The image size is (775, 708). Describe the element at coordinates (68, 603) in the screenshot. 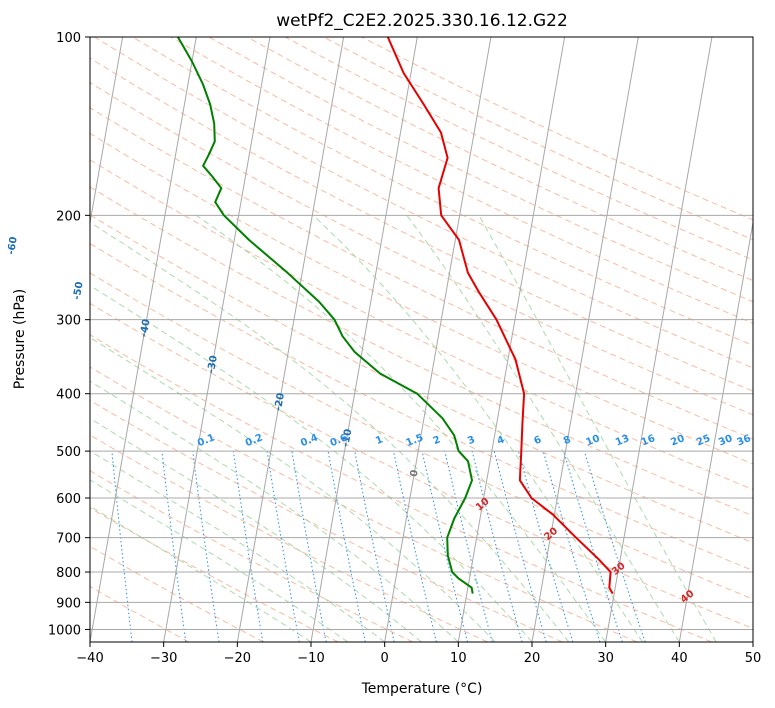

I see `y-tick-label: 900` at that location.